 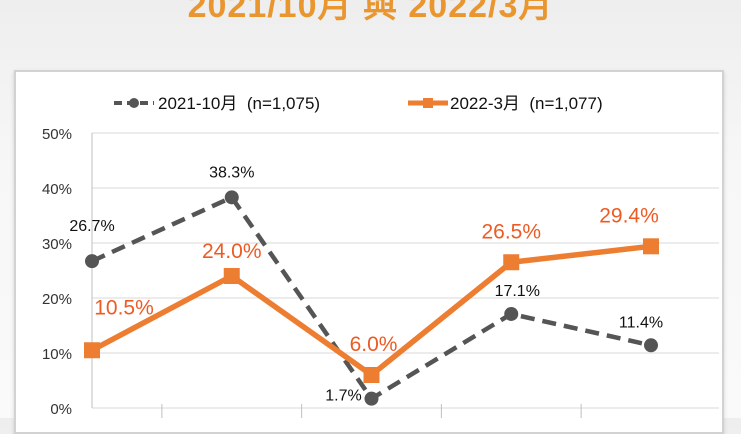 What do you see at coordinates (526, 103) in the screenshot?
I see `legend-label: 2022-3月 (n=1,077)` at bounding box center [526, 103].